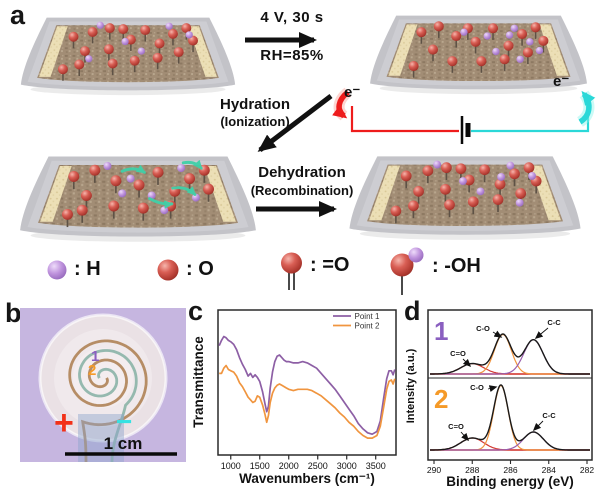 This screenshot has width=600, height=490. I want to click on plot-frame, so click(510, 385).